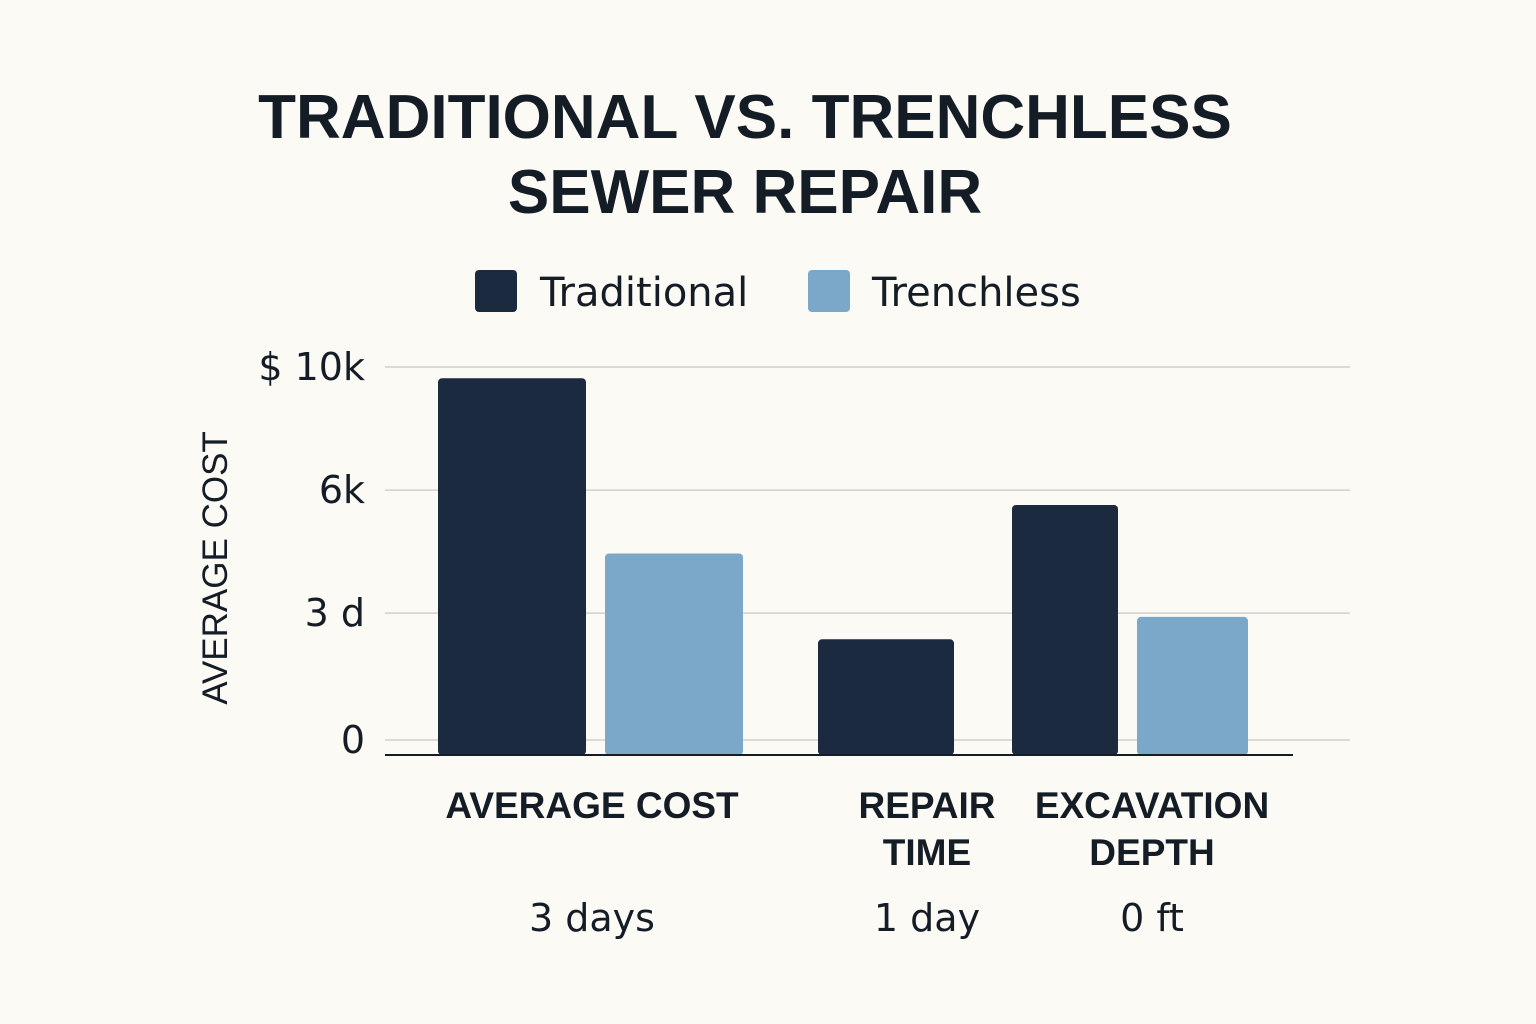  What do you see at coordinates (926, 805) in the screenshot?
I see `x-category-label: REPAIR` at bounding box center [926, 805].